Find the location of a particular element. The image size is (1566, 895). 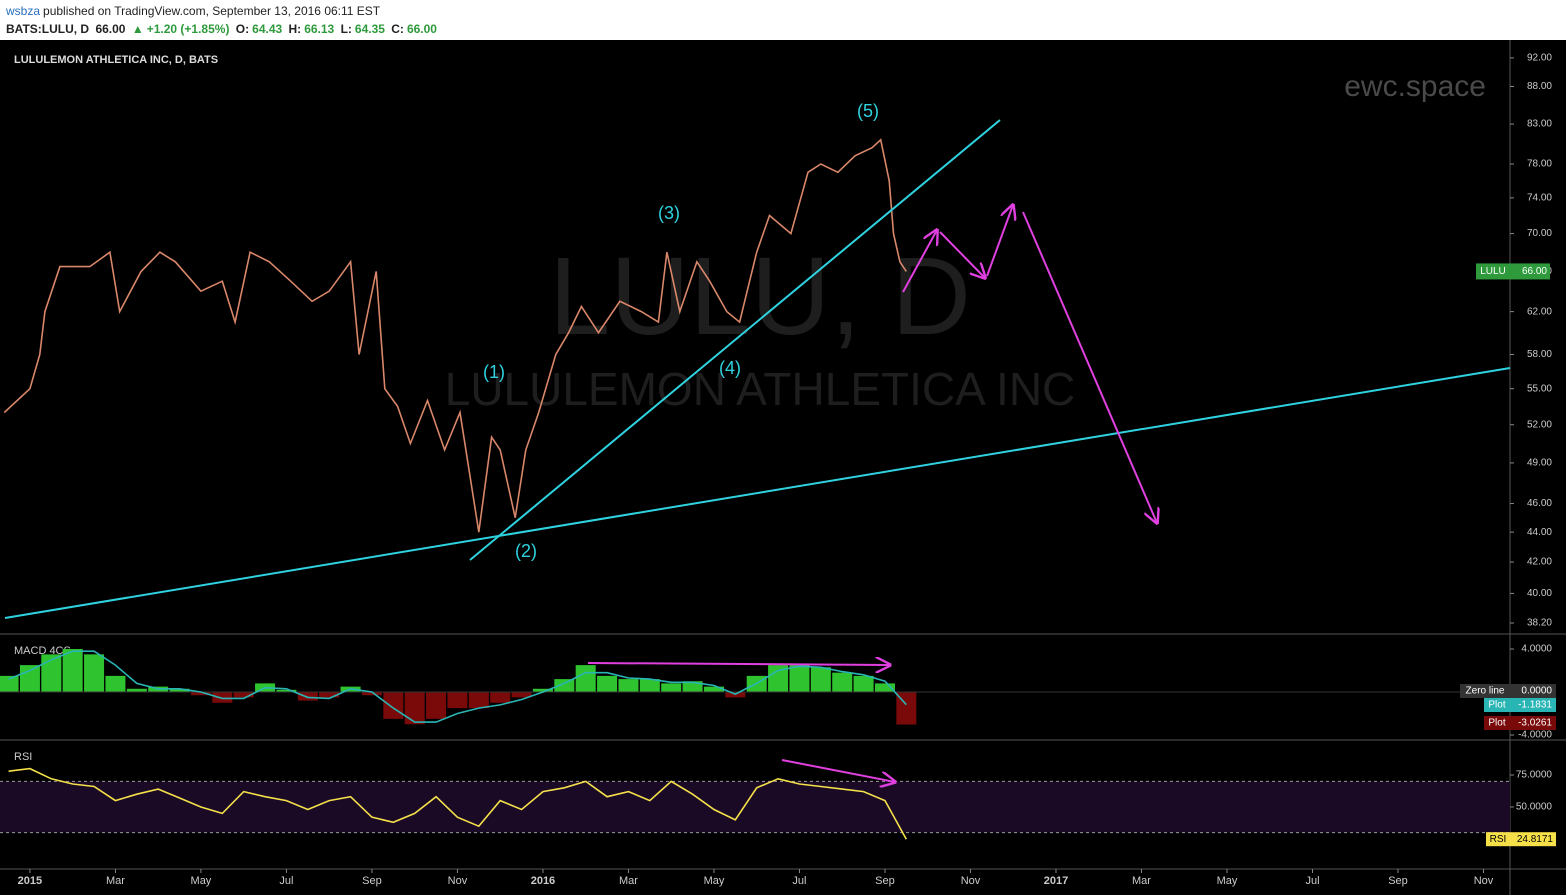

chart-title: LULULEMON ATHLETICA INC, D, BATS is located at coordinates (116, 60).